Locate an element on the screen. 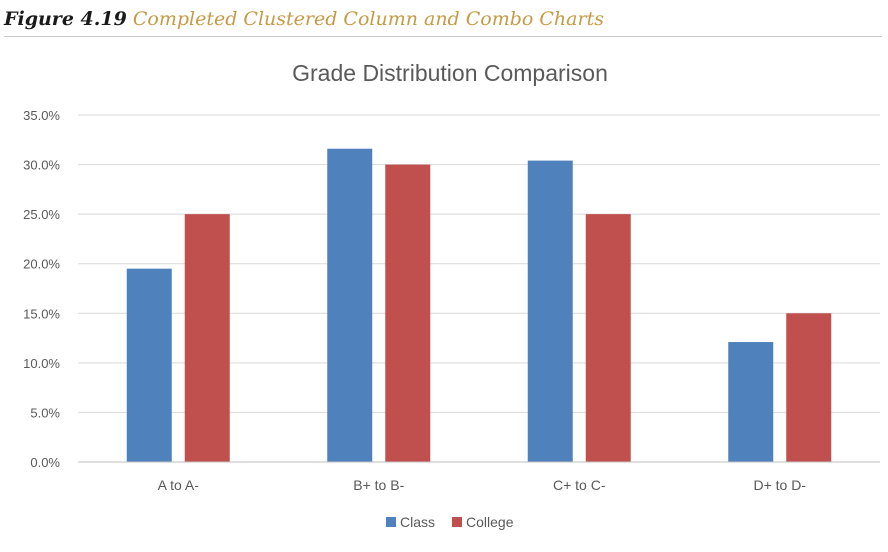  x-tick-label: C+ to C- is located at coordinates (579, 485).